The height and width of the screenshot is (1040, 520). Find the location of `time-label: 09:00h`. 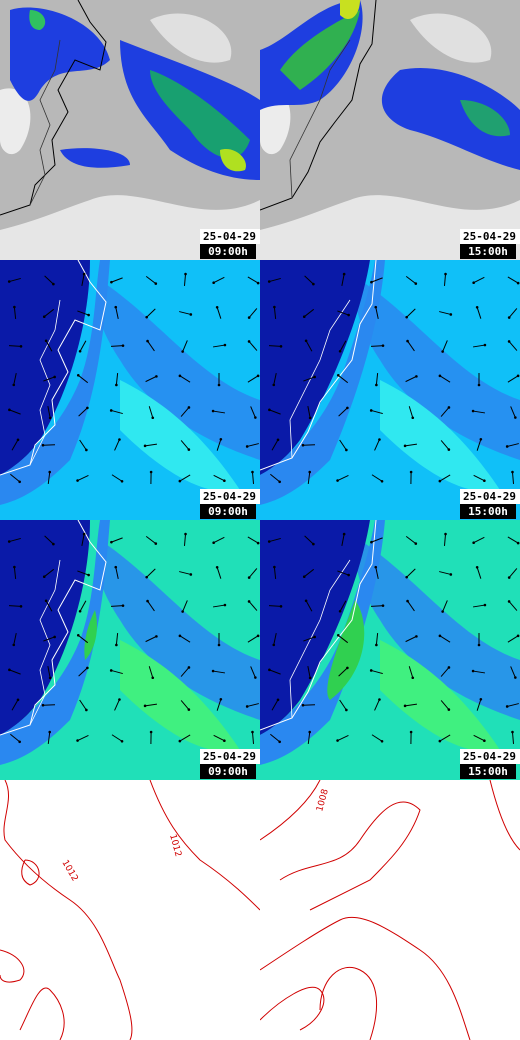

time-label: 09:00h is located at coordinates (228, 511).